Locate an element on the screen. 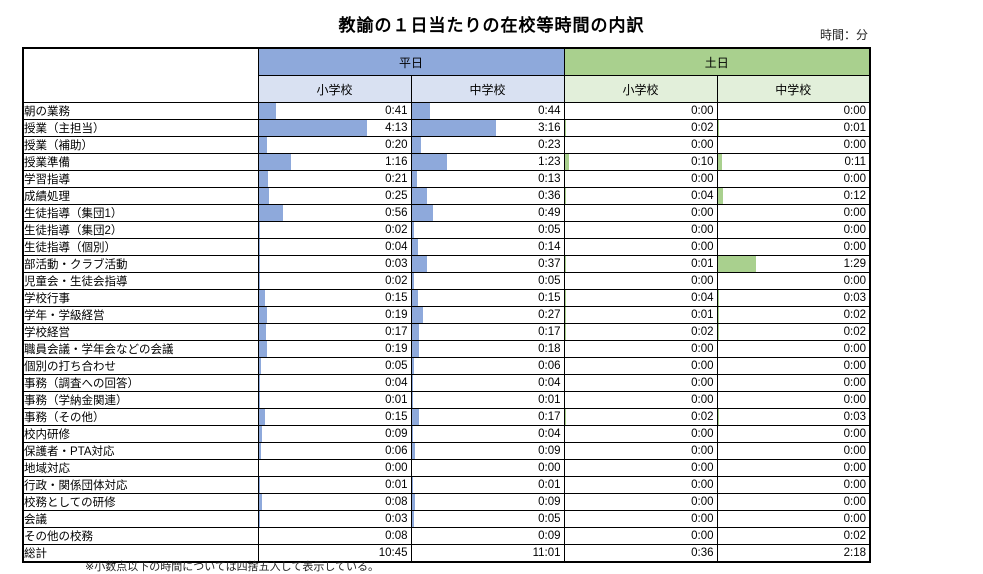 The width and height of the screenshot is (983, 574). time-value: 0:14 is located at coordinates (549, 247).